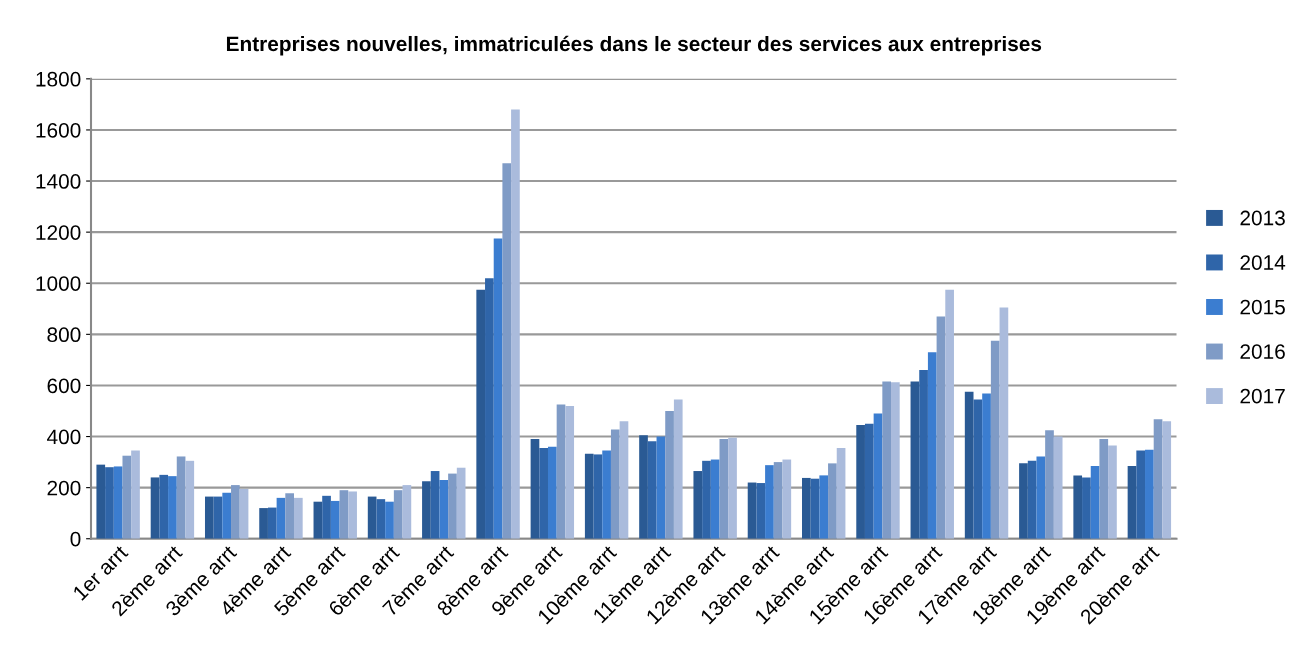 This screenshot has height=657, width=1300. What do you see at coordinates (64, 437) in the screenshot?
I see `y-tick-label: 400` at bounding box center [64, 437].